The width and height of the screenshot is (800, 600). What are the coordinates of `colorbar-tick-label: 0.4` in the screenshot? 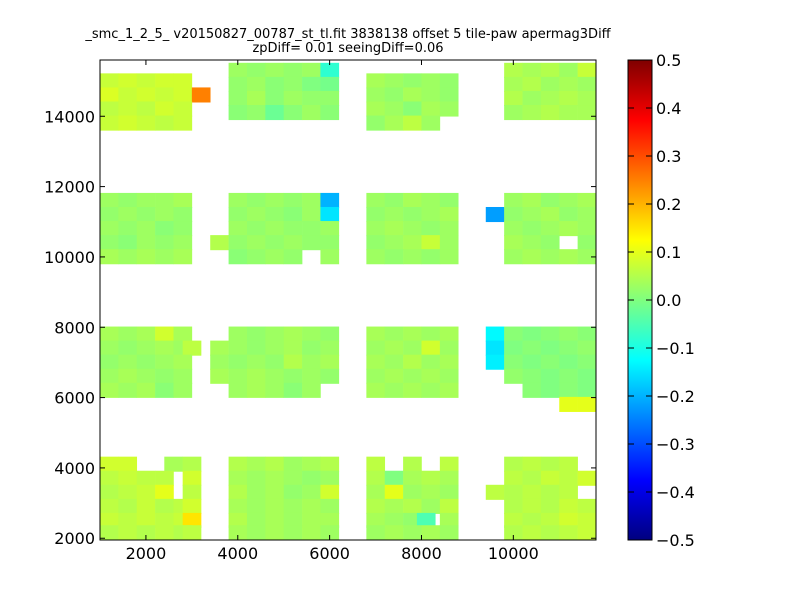 It's located at (668, 108).